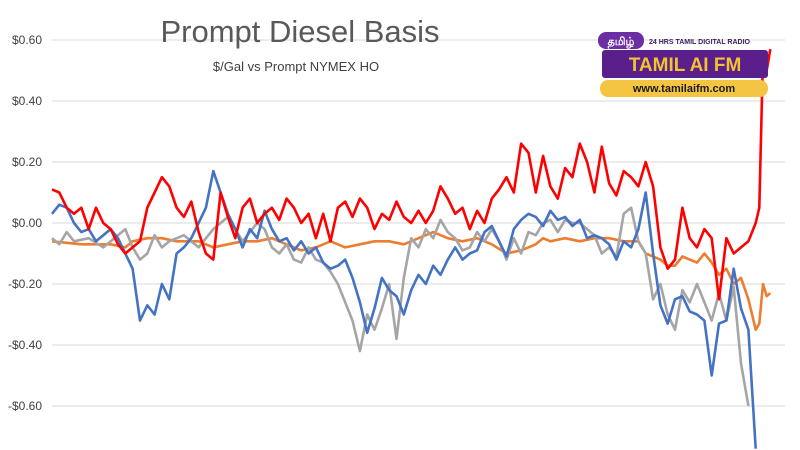 Image resolution: width=800 pixels, height=450 pixels. I want to click on y-tick-label: $0.20, so click(27, 162).